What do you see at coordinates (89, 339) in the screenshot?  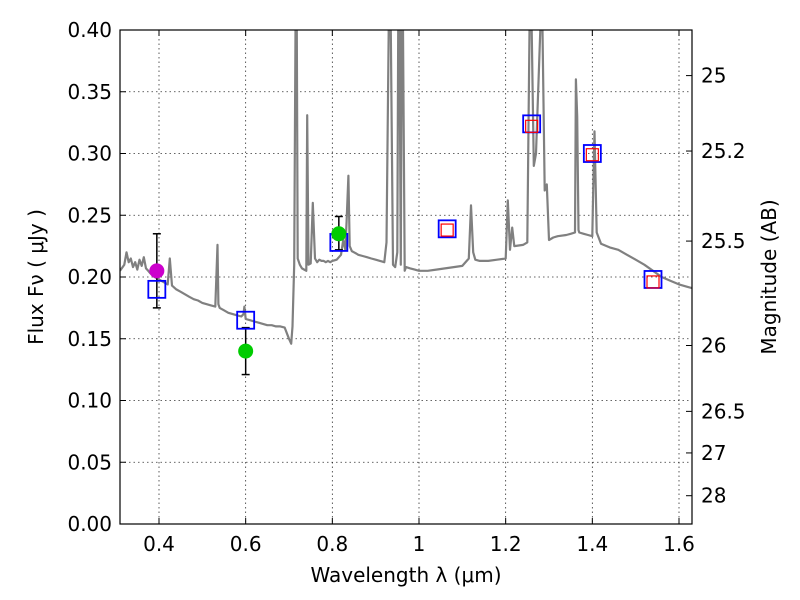 I see `y-tick-label: 0.15` at bounding box center [89, 339].